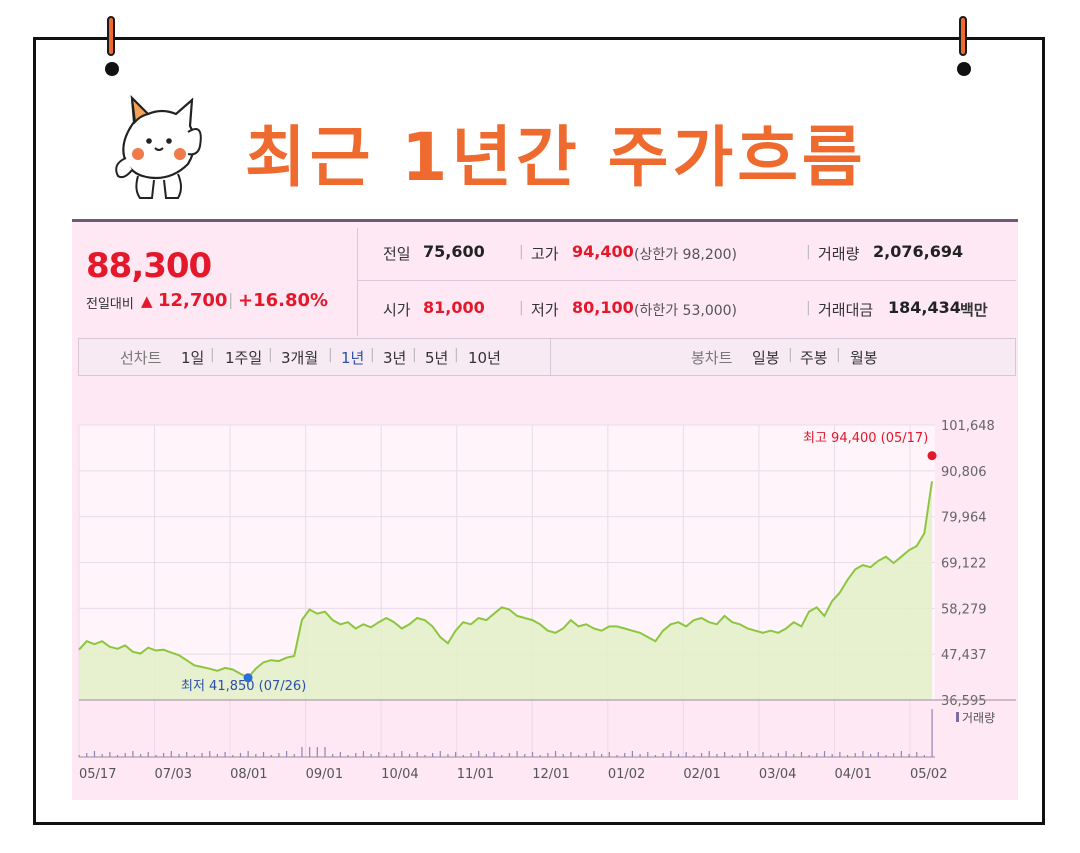 Image resolution: width=1080 pixels, height=853 pixels. I want to click on tab-monthly-candle: 월봉, so click(864, 358).